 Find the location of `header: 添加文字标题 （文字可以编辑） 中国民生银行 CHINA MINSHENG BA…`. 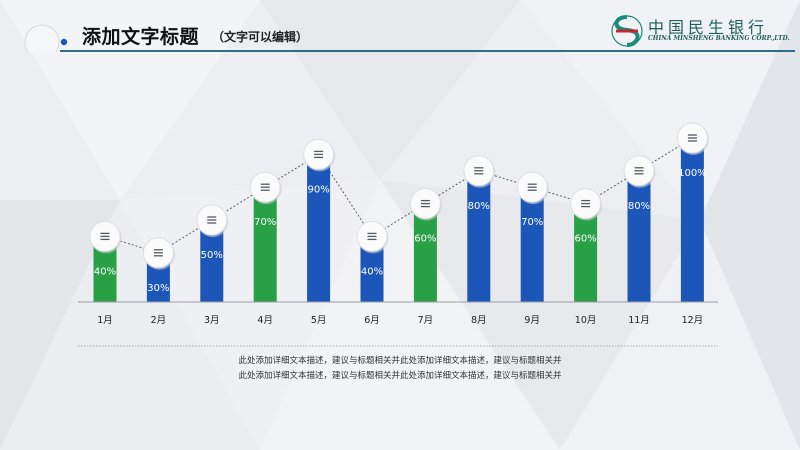

header: 添加文字标题 （文字可以编辑） 中国民生银行 CHINA MINSHENG BA… is located at coordinates (400, 26).